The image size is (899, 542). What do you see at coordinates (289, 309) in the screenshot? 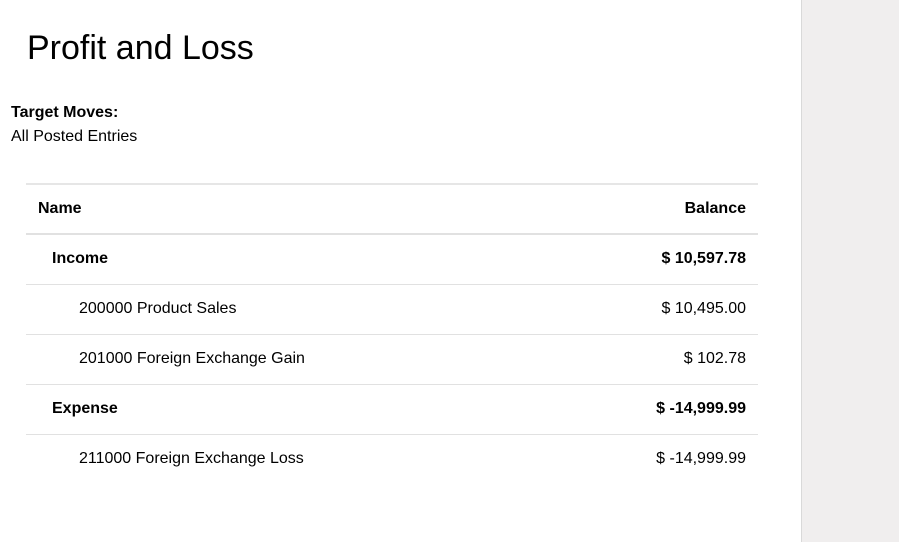
I see `row-name: 200000 Product Sales` at bounding box center [289, 309].